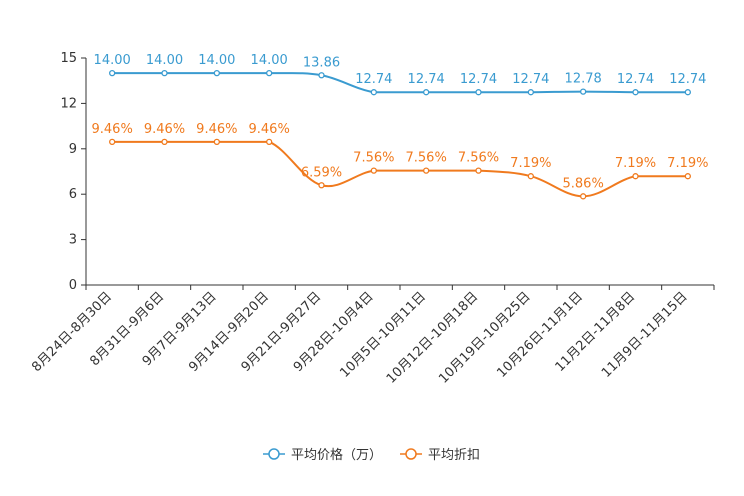 The image size is (744, 496). I want to click on data-label: 12.78, so click(583, 79).